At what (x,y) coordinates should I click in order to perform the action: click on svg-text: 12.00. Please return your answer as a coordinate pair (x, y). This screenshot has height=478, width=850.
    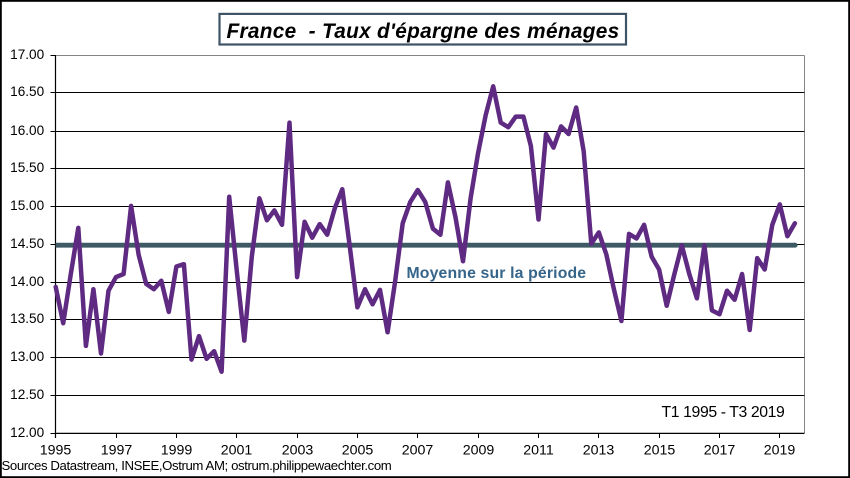
    Looking at the image, I should click on (27, 432).